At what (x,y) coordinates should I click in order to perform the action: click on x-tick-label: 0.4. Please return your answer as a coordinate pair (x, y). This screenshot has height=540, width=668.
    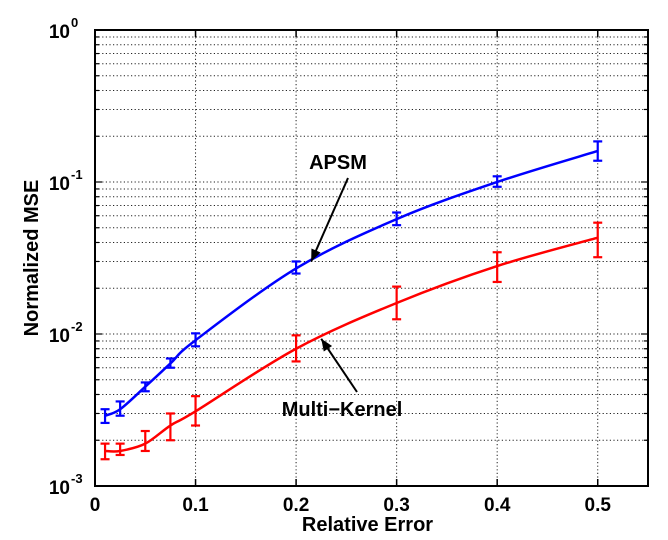
    Looking at the image, I should click on (497, 505).